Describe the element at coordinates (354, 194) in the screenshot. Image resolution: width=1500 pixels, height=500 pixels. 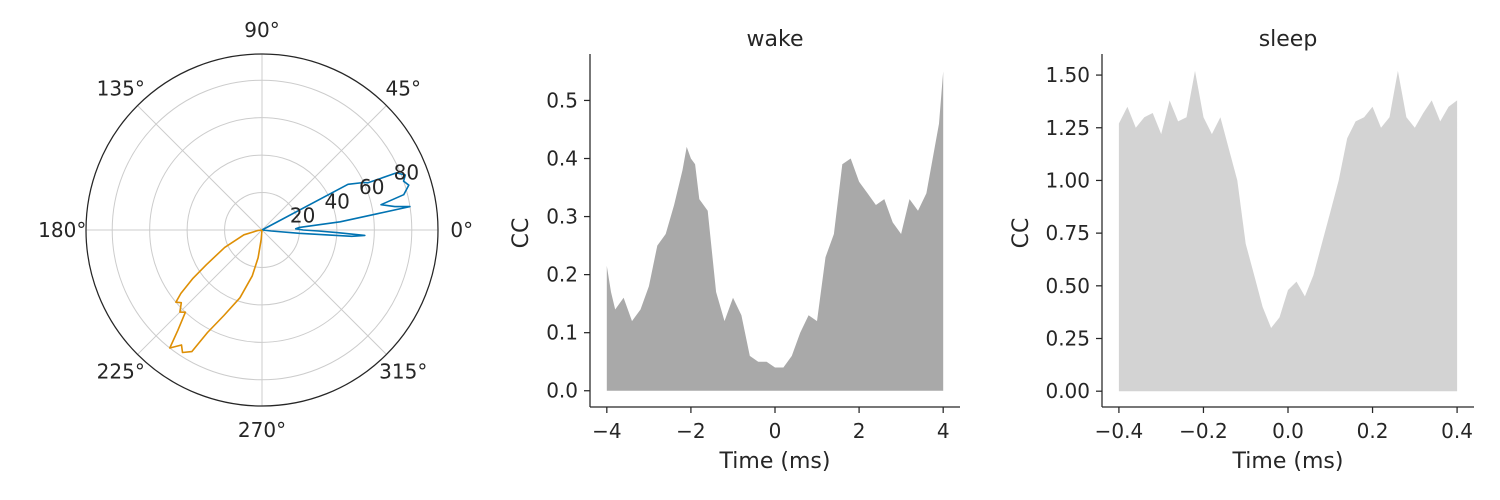
I see `polar-radial-tick-labels: 20 40 60 80` at that location.